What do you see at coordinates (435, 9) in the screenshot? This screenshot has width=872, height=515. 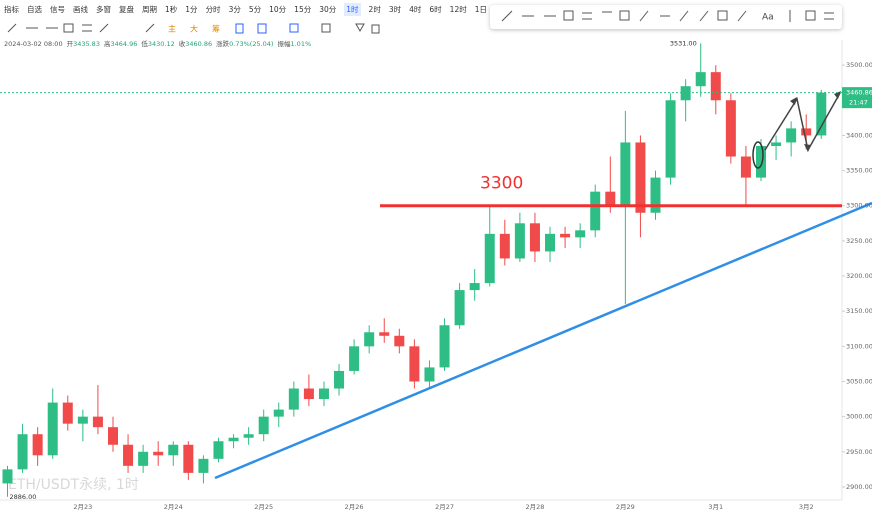 I see `period-button: 6时` at bounding box center [435, 9].